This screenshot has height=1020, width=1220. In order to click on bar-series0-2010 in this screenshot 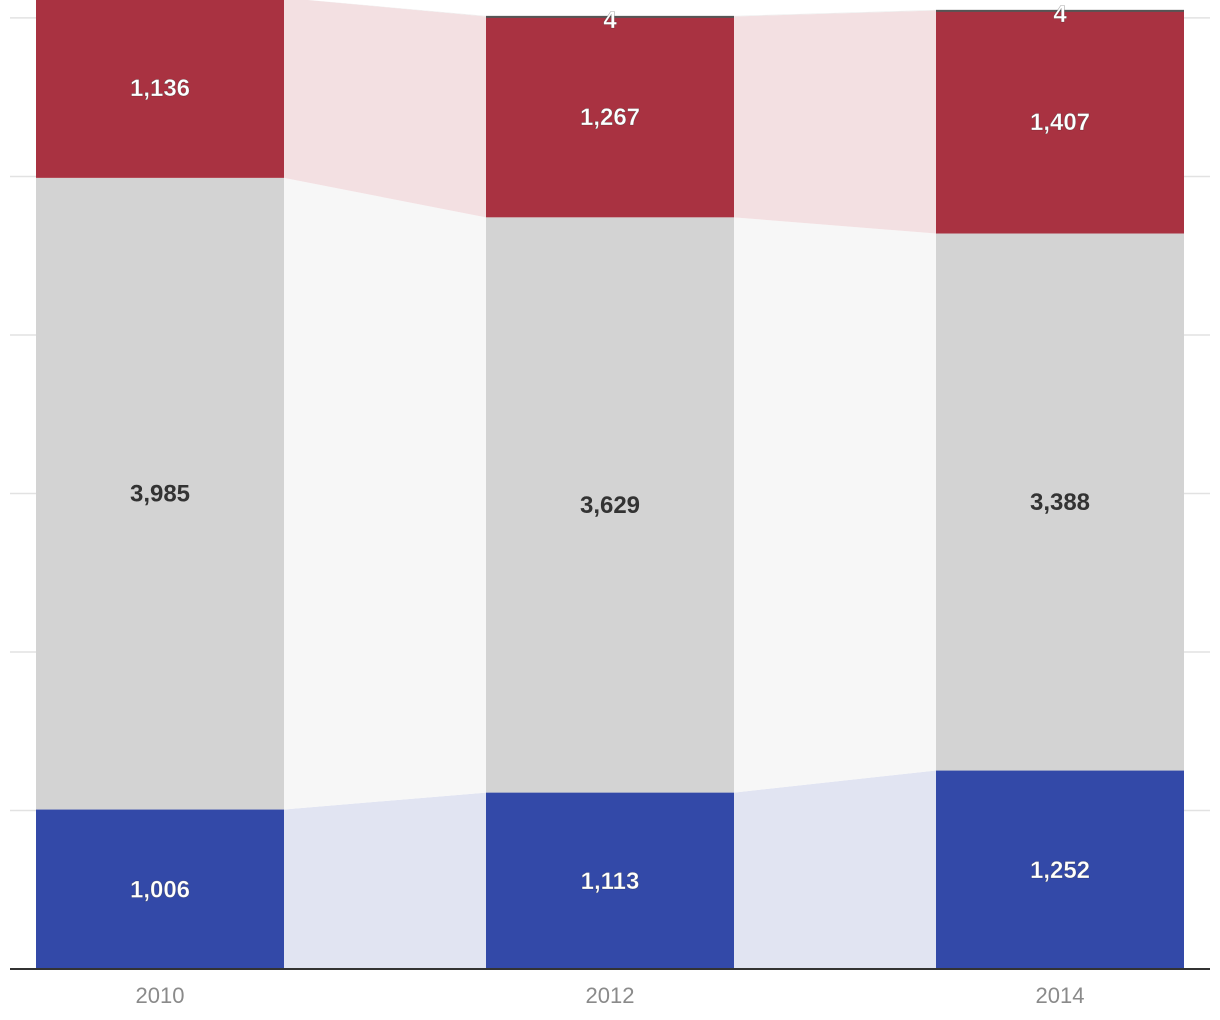, I will do `click(160, 889)`.